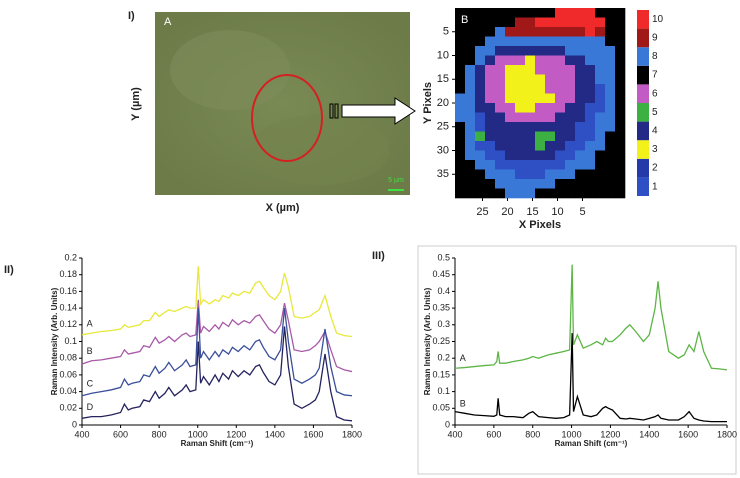 This screenshot has height=478, width=740. What do you see at coordinates (68, 391) in the screenshot?
I see `y-tick-label: 0.04` at bounding box center [68, 391].